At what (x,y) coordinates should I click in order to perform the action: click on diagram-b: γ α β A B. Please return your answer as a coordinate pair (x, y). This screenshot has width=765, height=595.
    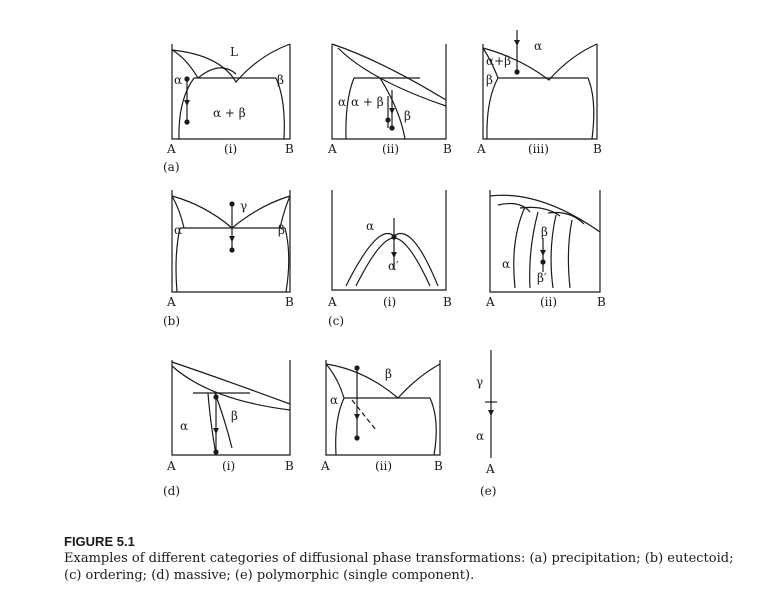
    Looking at the image, I should click on (230, 249).